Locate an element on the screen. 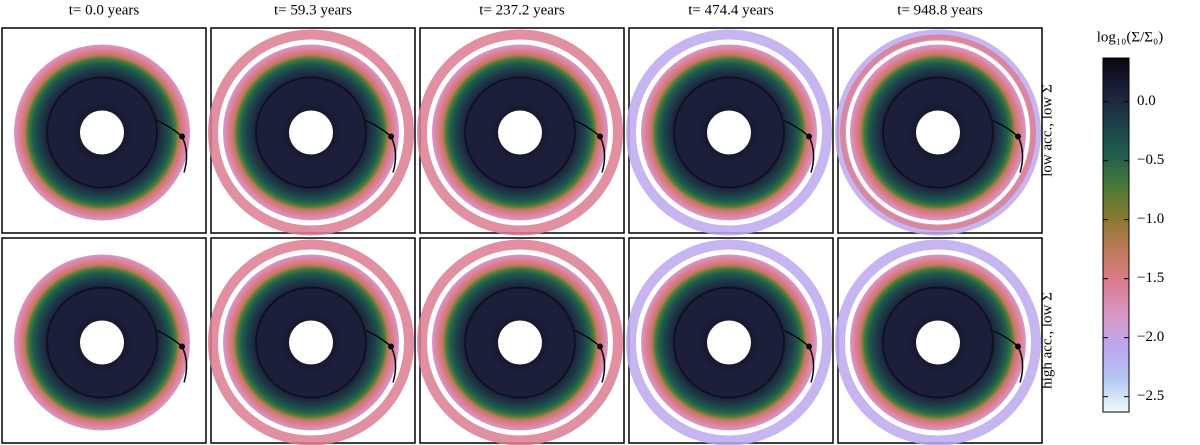 This screenshot has width=1200, height=445. colorbar-tick-label: −0.5 is located at coordinates (1150, 160).